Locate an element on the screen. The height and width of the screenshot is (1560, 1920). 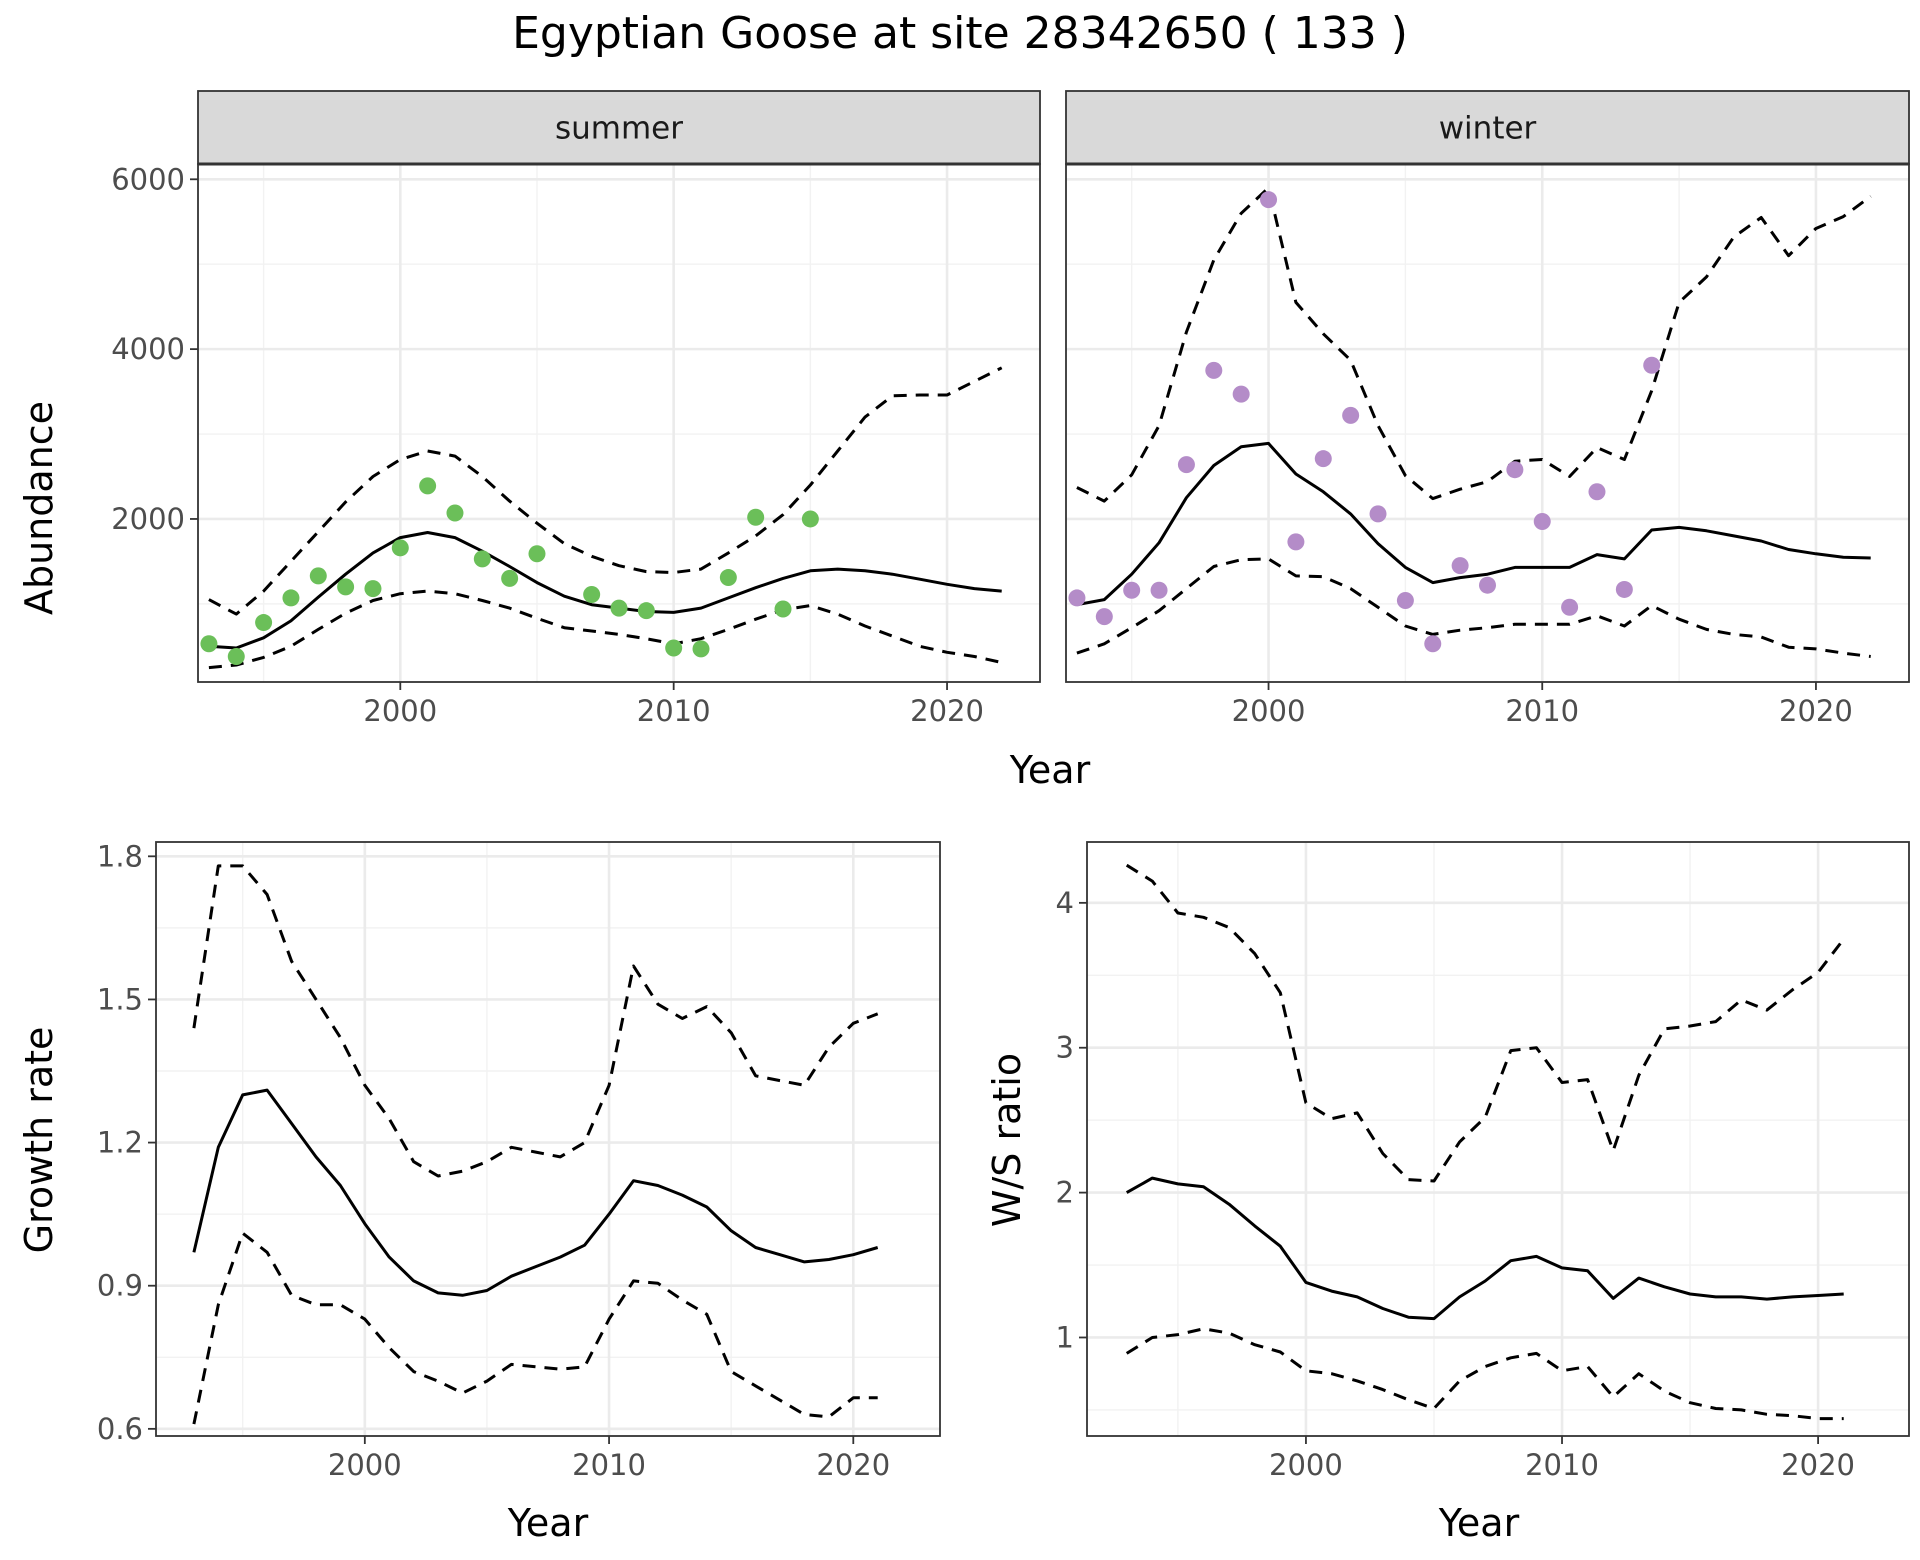
ratio-y-axis-title: W/S ratio is located at coordinates (1007, 1140).